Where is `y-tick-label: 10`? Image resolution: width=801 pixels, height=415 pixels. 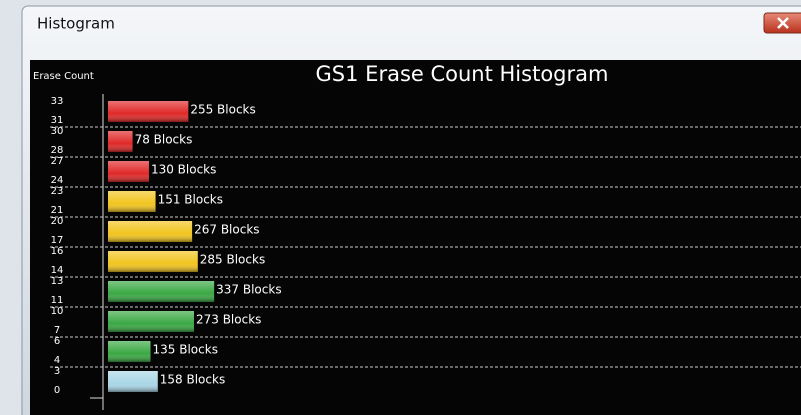
y-tick-label: 10 is located at coordinates (57, 311).